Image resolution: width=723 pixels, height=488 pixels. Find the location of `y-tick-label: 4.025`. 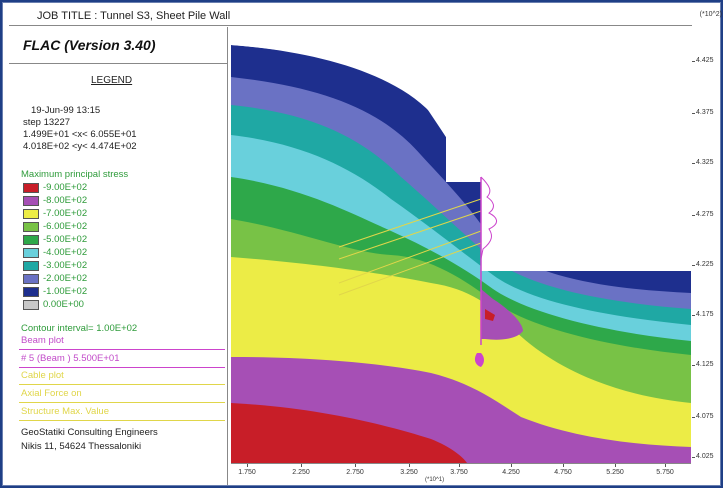

y-tick-label: 4.025 is located at coordinates (705, 456).